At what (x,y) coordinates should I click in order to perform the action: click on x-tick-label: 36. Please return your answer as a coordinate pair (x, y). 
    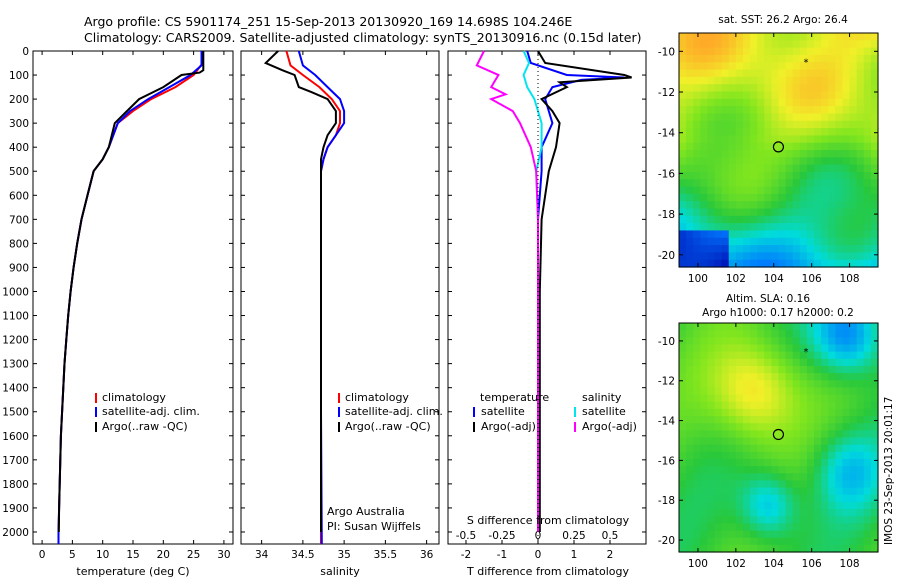
    Looking at the image, I should click on (427, 555).